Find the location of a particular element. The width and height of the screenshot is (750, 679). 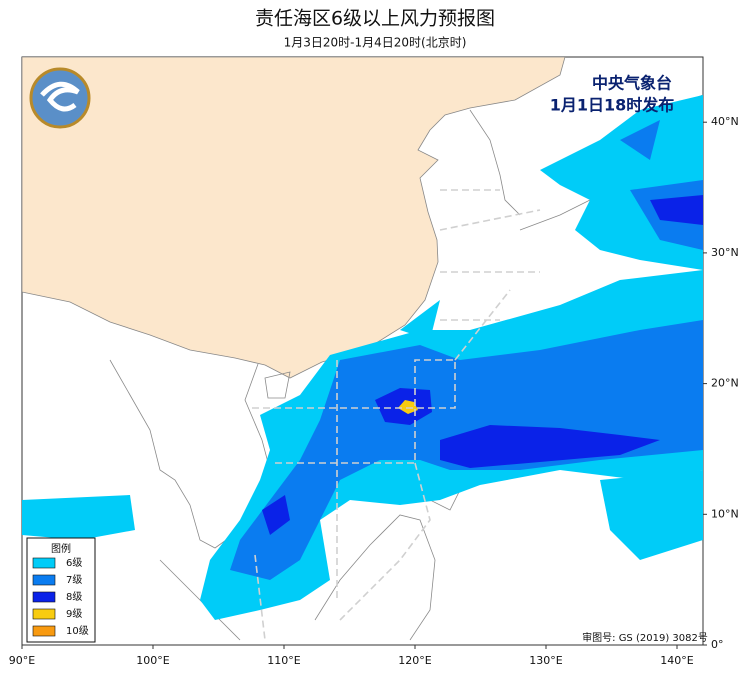

legend-box is located at coordinates (61, 590).